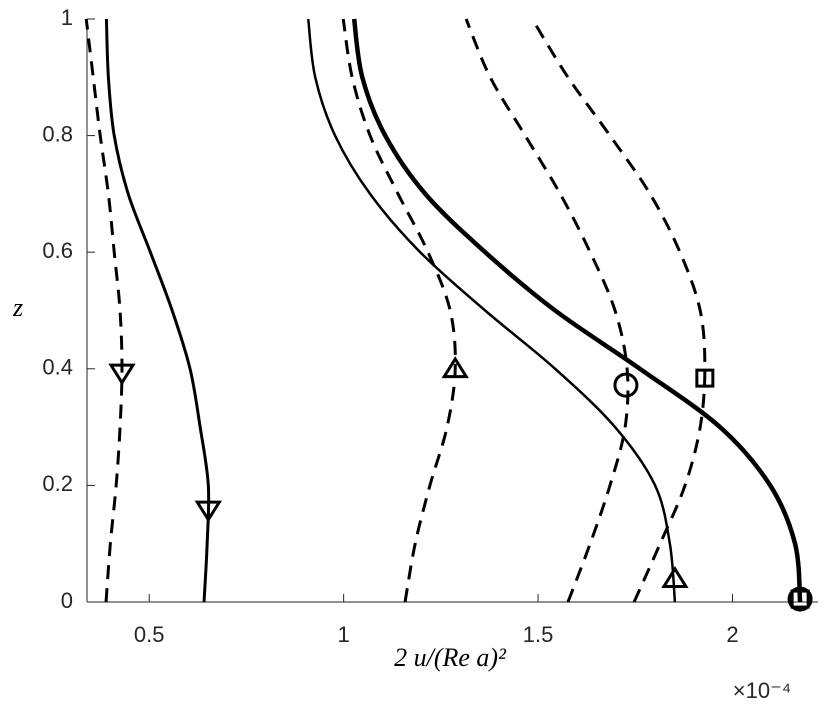 Image resolution: width=830 pixels, height=714 pixels. Describe the element at coordinates (57, 133) in the screenshot. I see `y-tick-label: 0.8` at that location.